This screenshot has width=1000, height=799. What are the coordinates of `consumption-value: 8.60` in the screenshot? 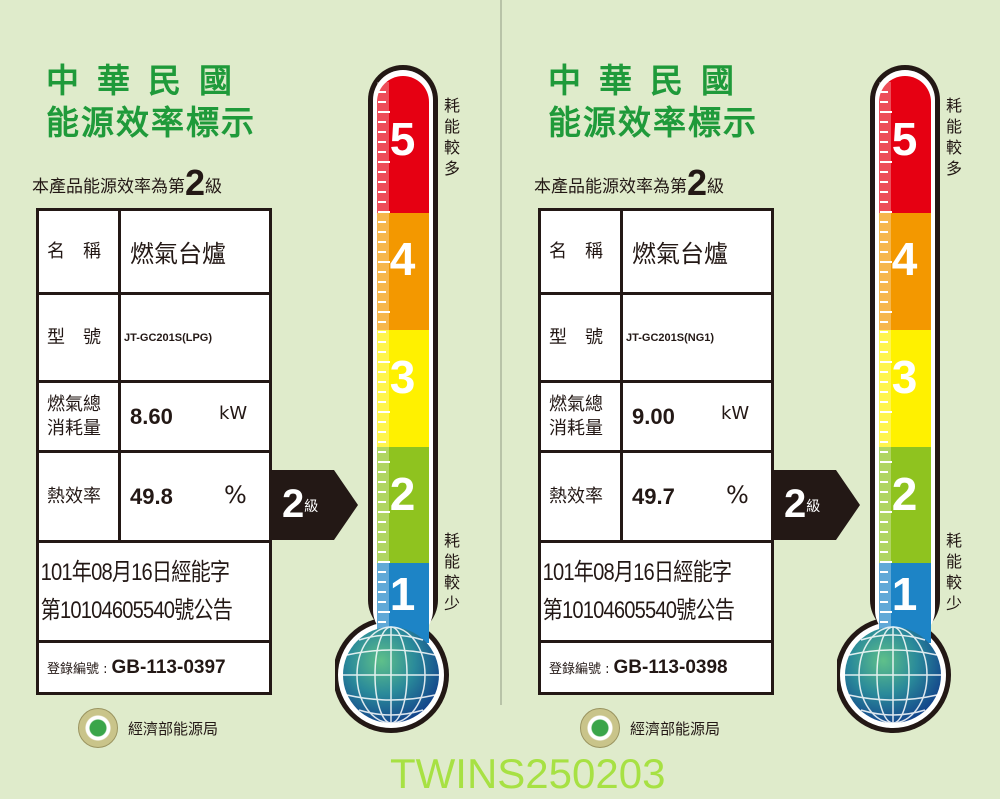 It's located at (151, 416).